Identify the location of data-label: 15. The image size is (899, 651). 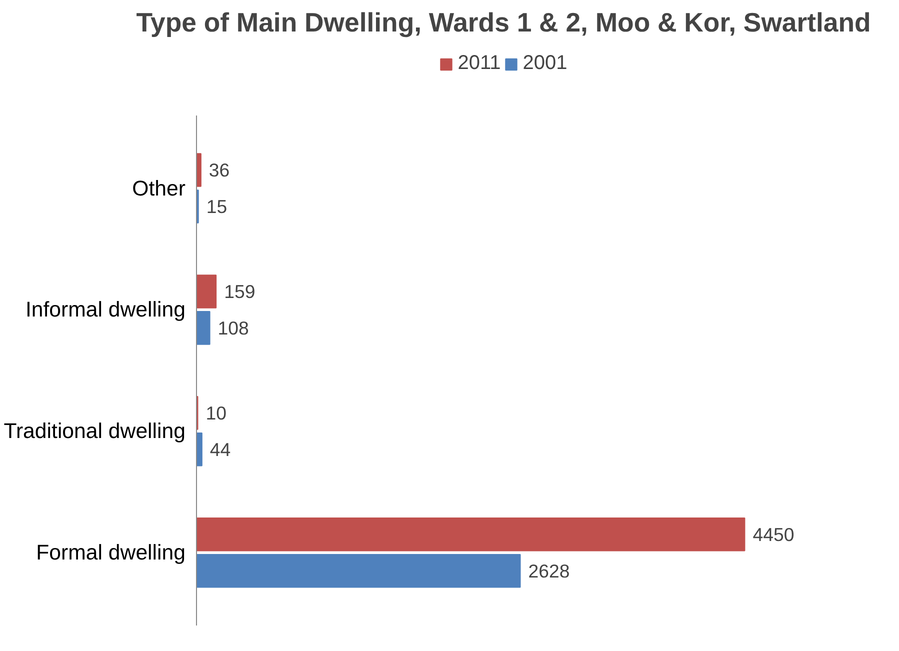
(217, 206).